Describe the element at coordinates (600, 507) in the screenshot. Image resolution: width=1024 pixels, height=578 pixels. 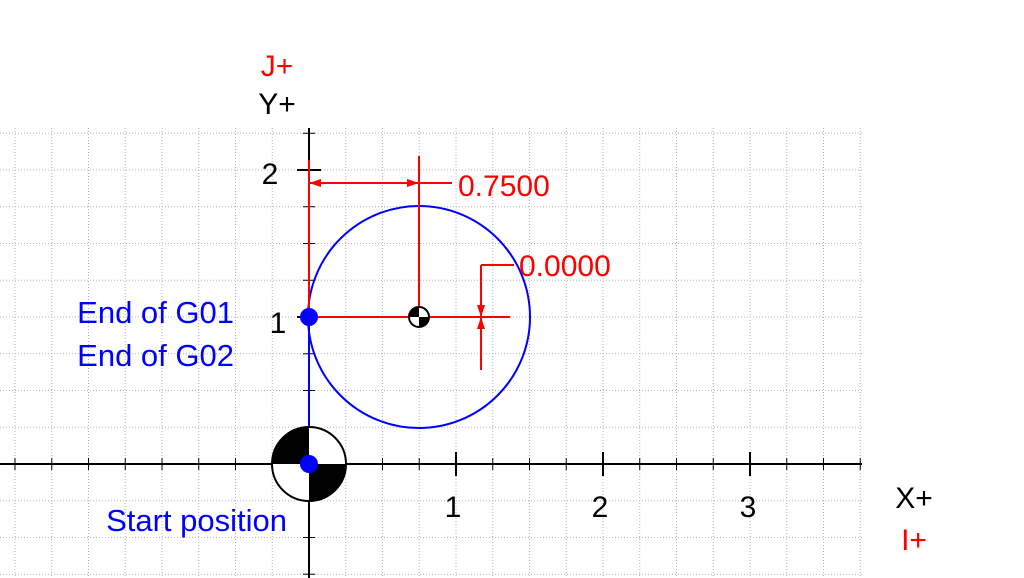
I see `x-tick-label-2: 2` at that location.